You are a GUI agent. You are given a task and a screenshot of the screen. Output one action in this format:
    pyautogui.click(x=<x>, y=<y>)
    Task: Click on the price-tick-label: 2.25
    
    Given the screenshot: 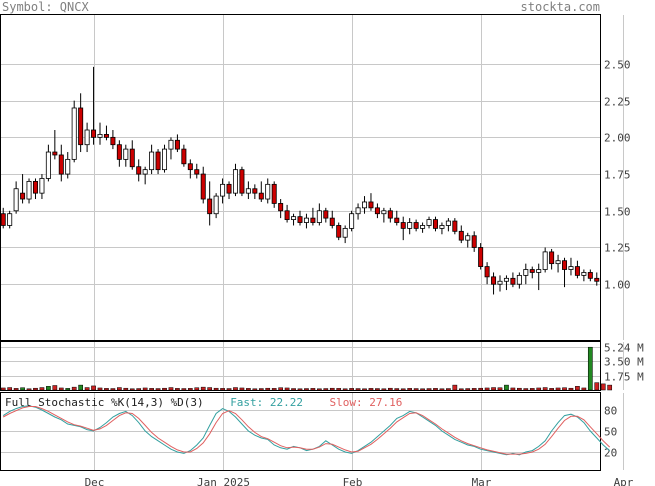 What is the action you would take?
    pyautogui.click(x=617, y=102)
    